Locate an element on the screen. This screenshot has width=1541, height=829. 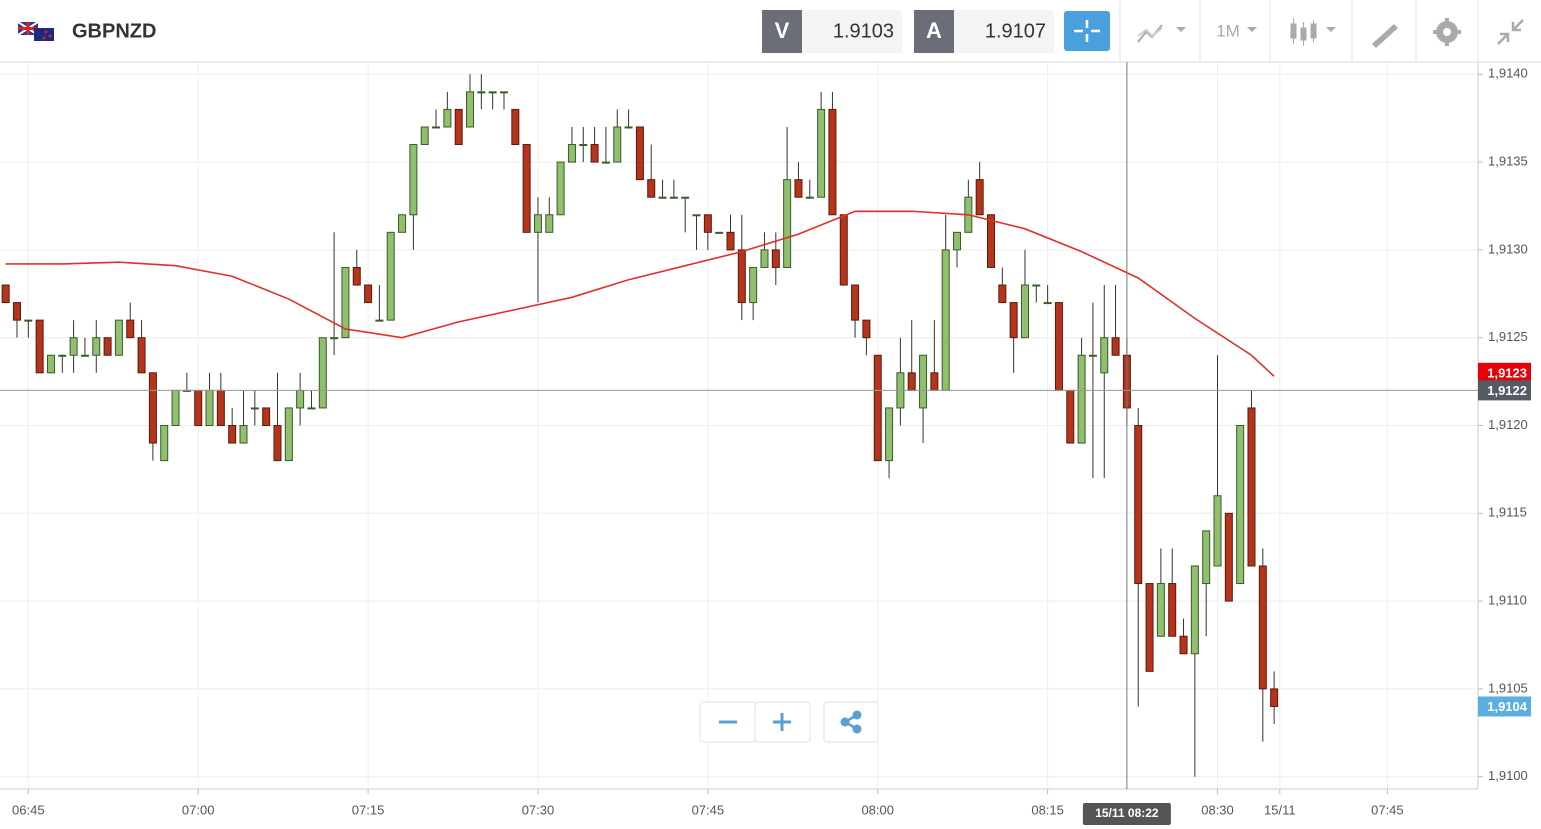
y-tick-label: 1,9120 is located at coordinates (1508, 424).